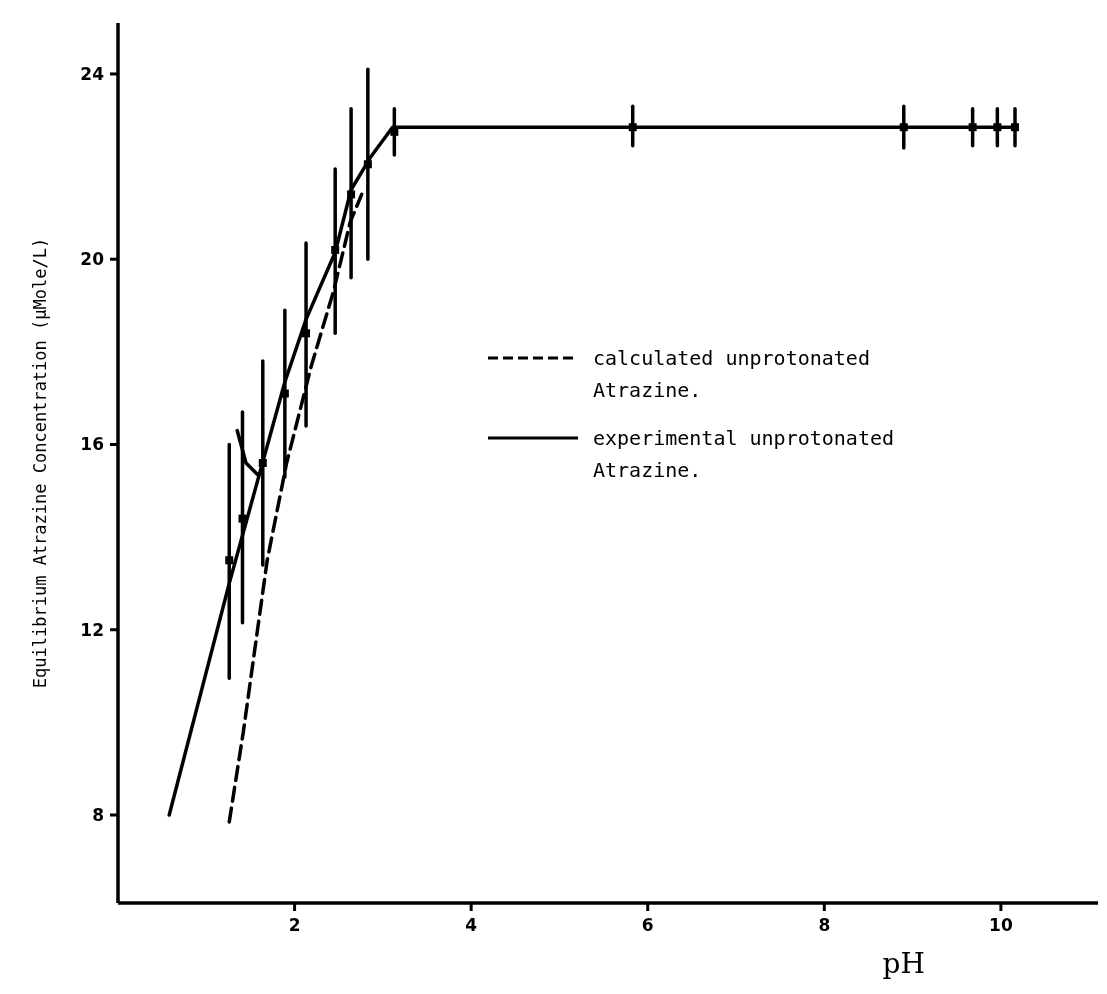  I want to click on x-axis-title: pH, so click(903, 963).